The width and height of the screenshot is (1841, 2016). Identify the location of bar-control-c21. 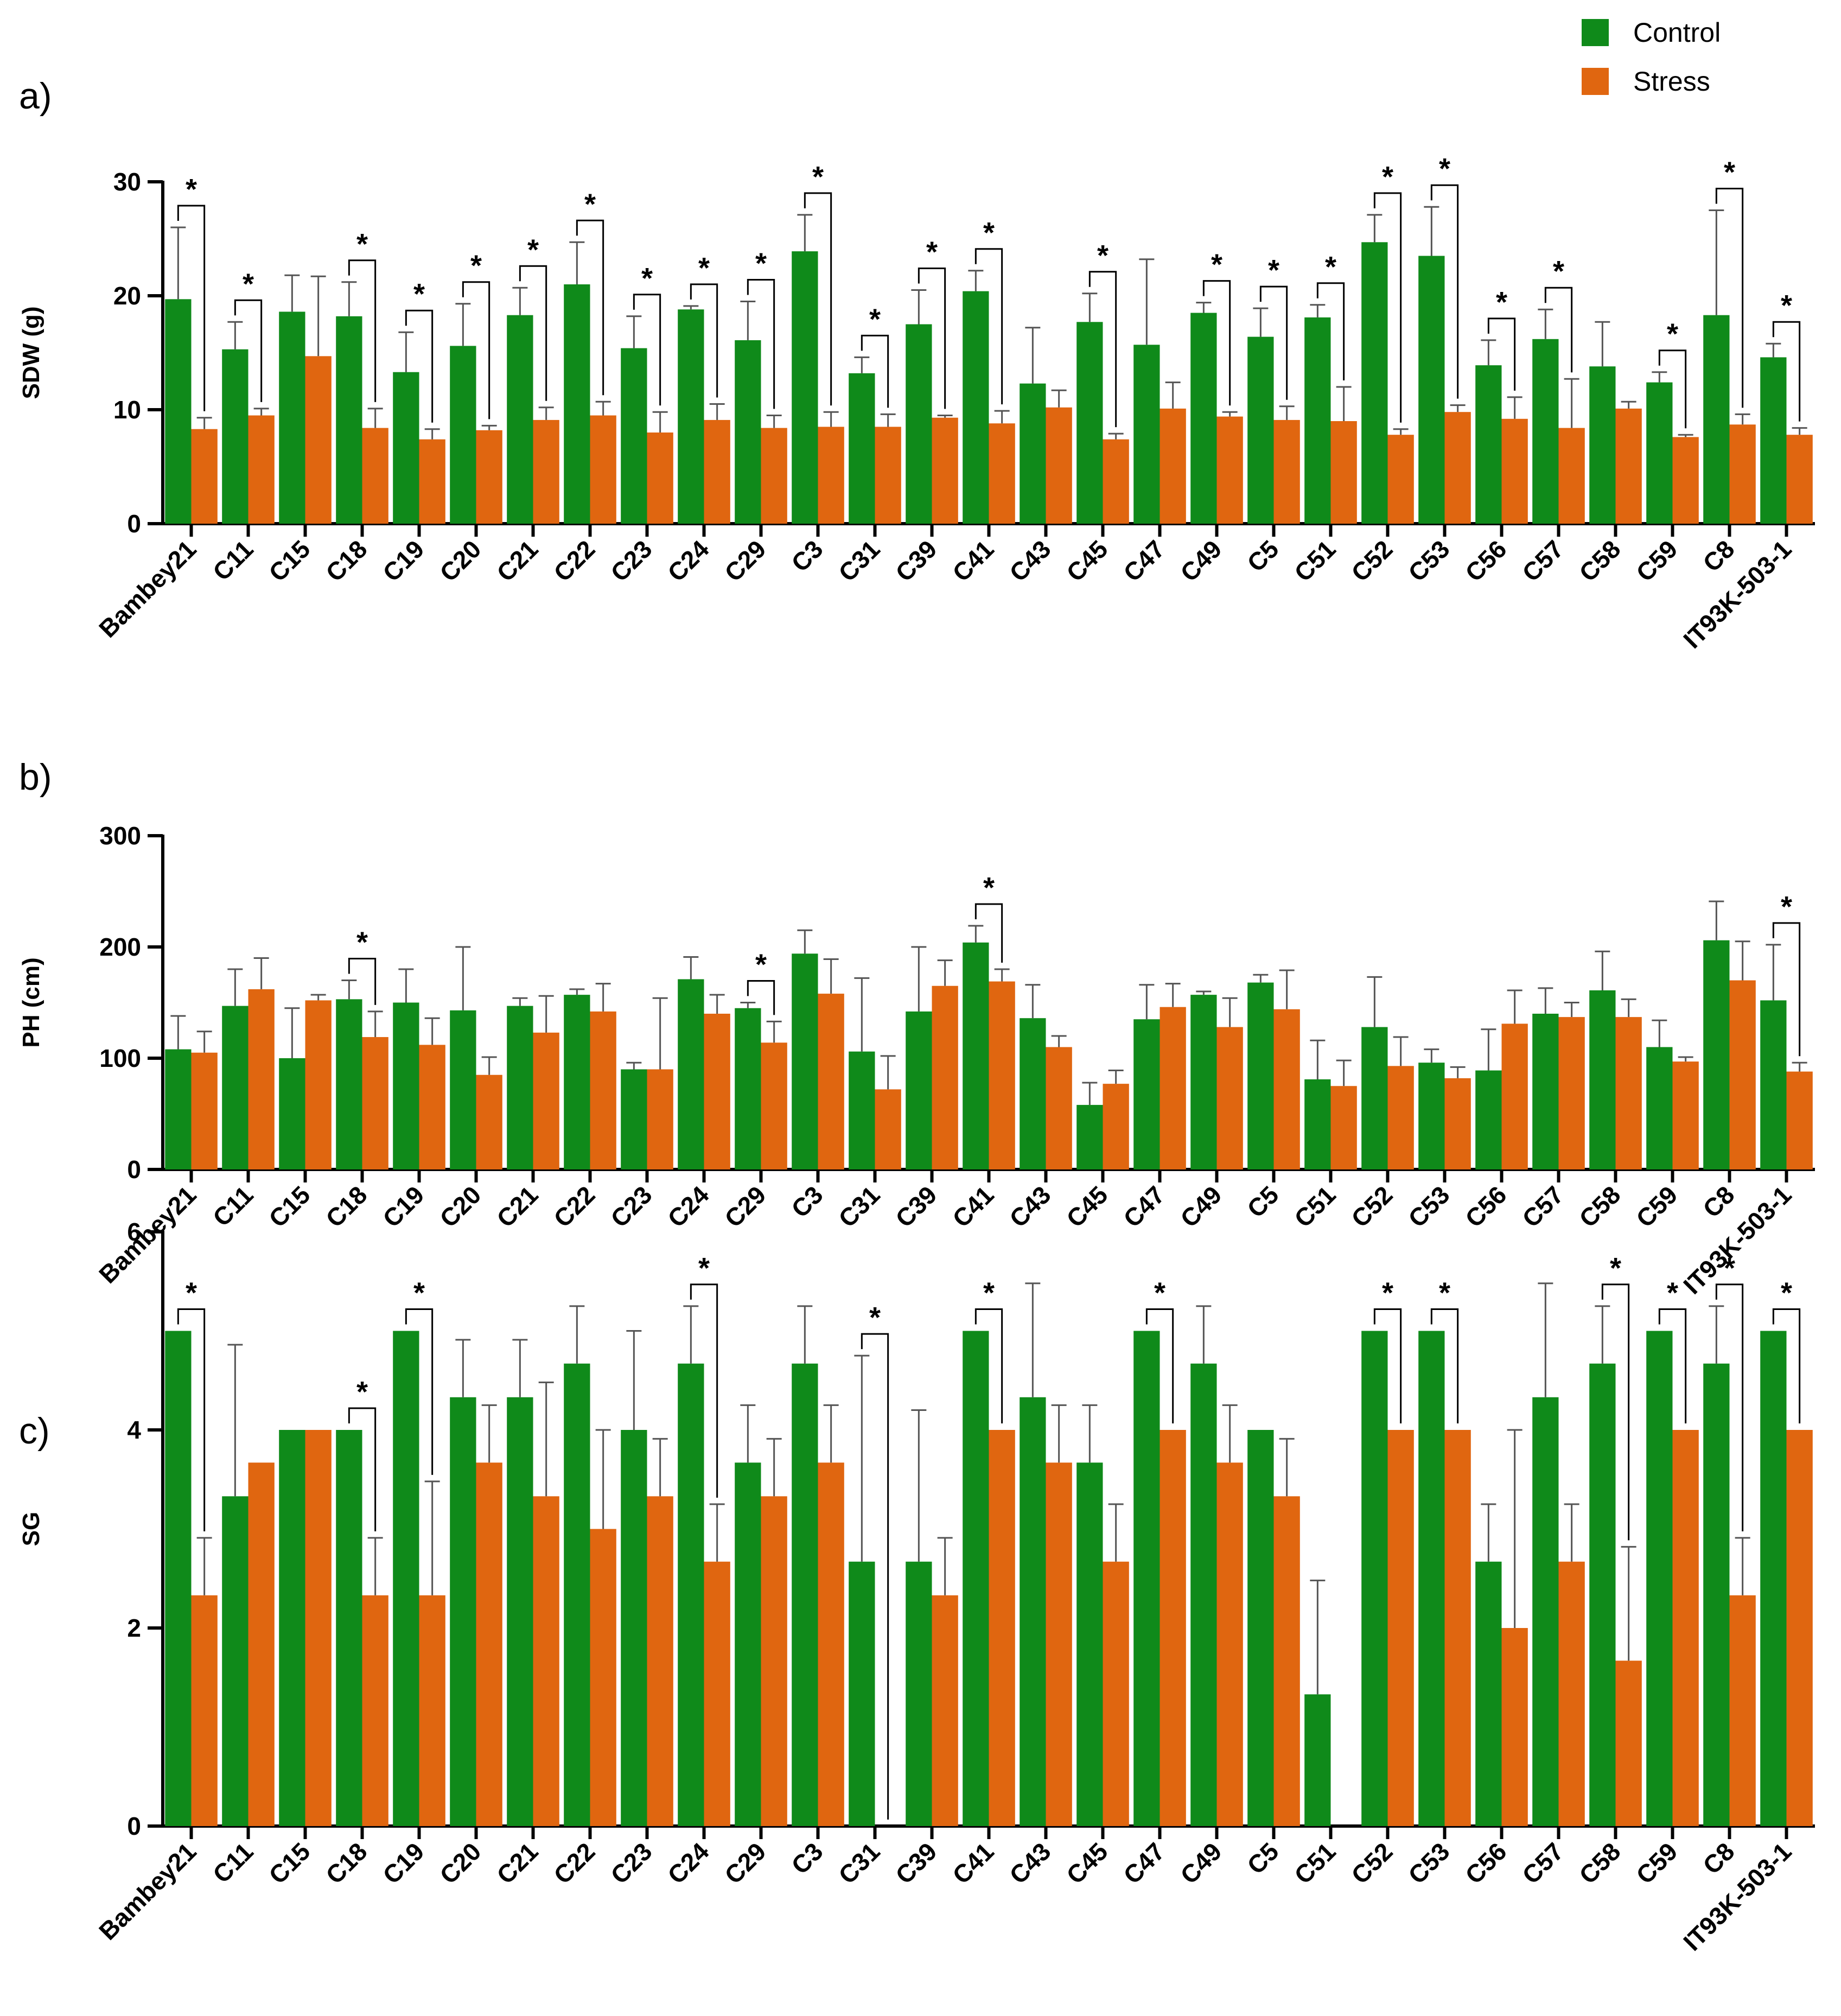
(520, 1611).